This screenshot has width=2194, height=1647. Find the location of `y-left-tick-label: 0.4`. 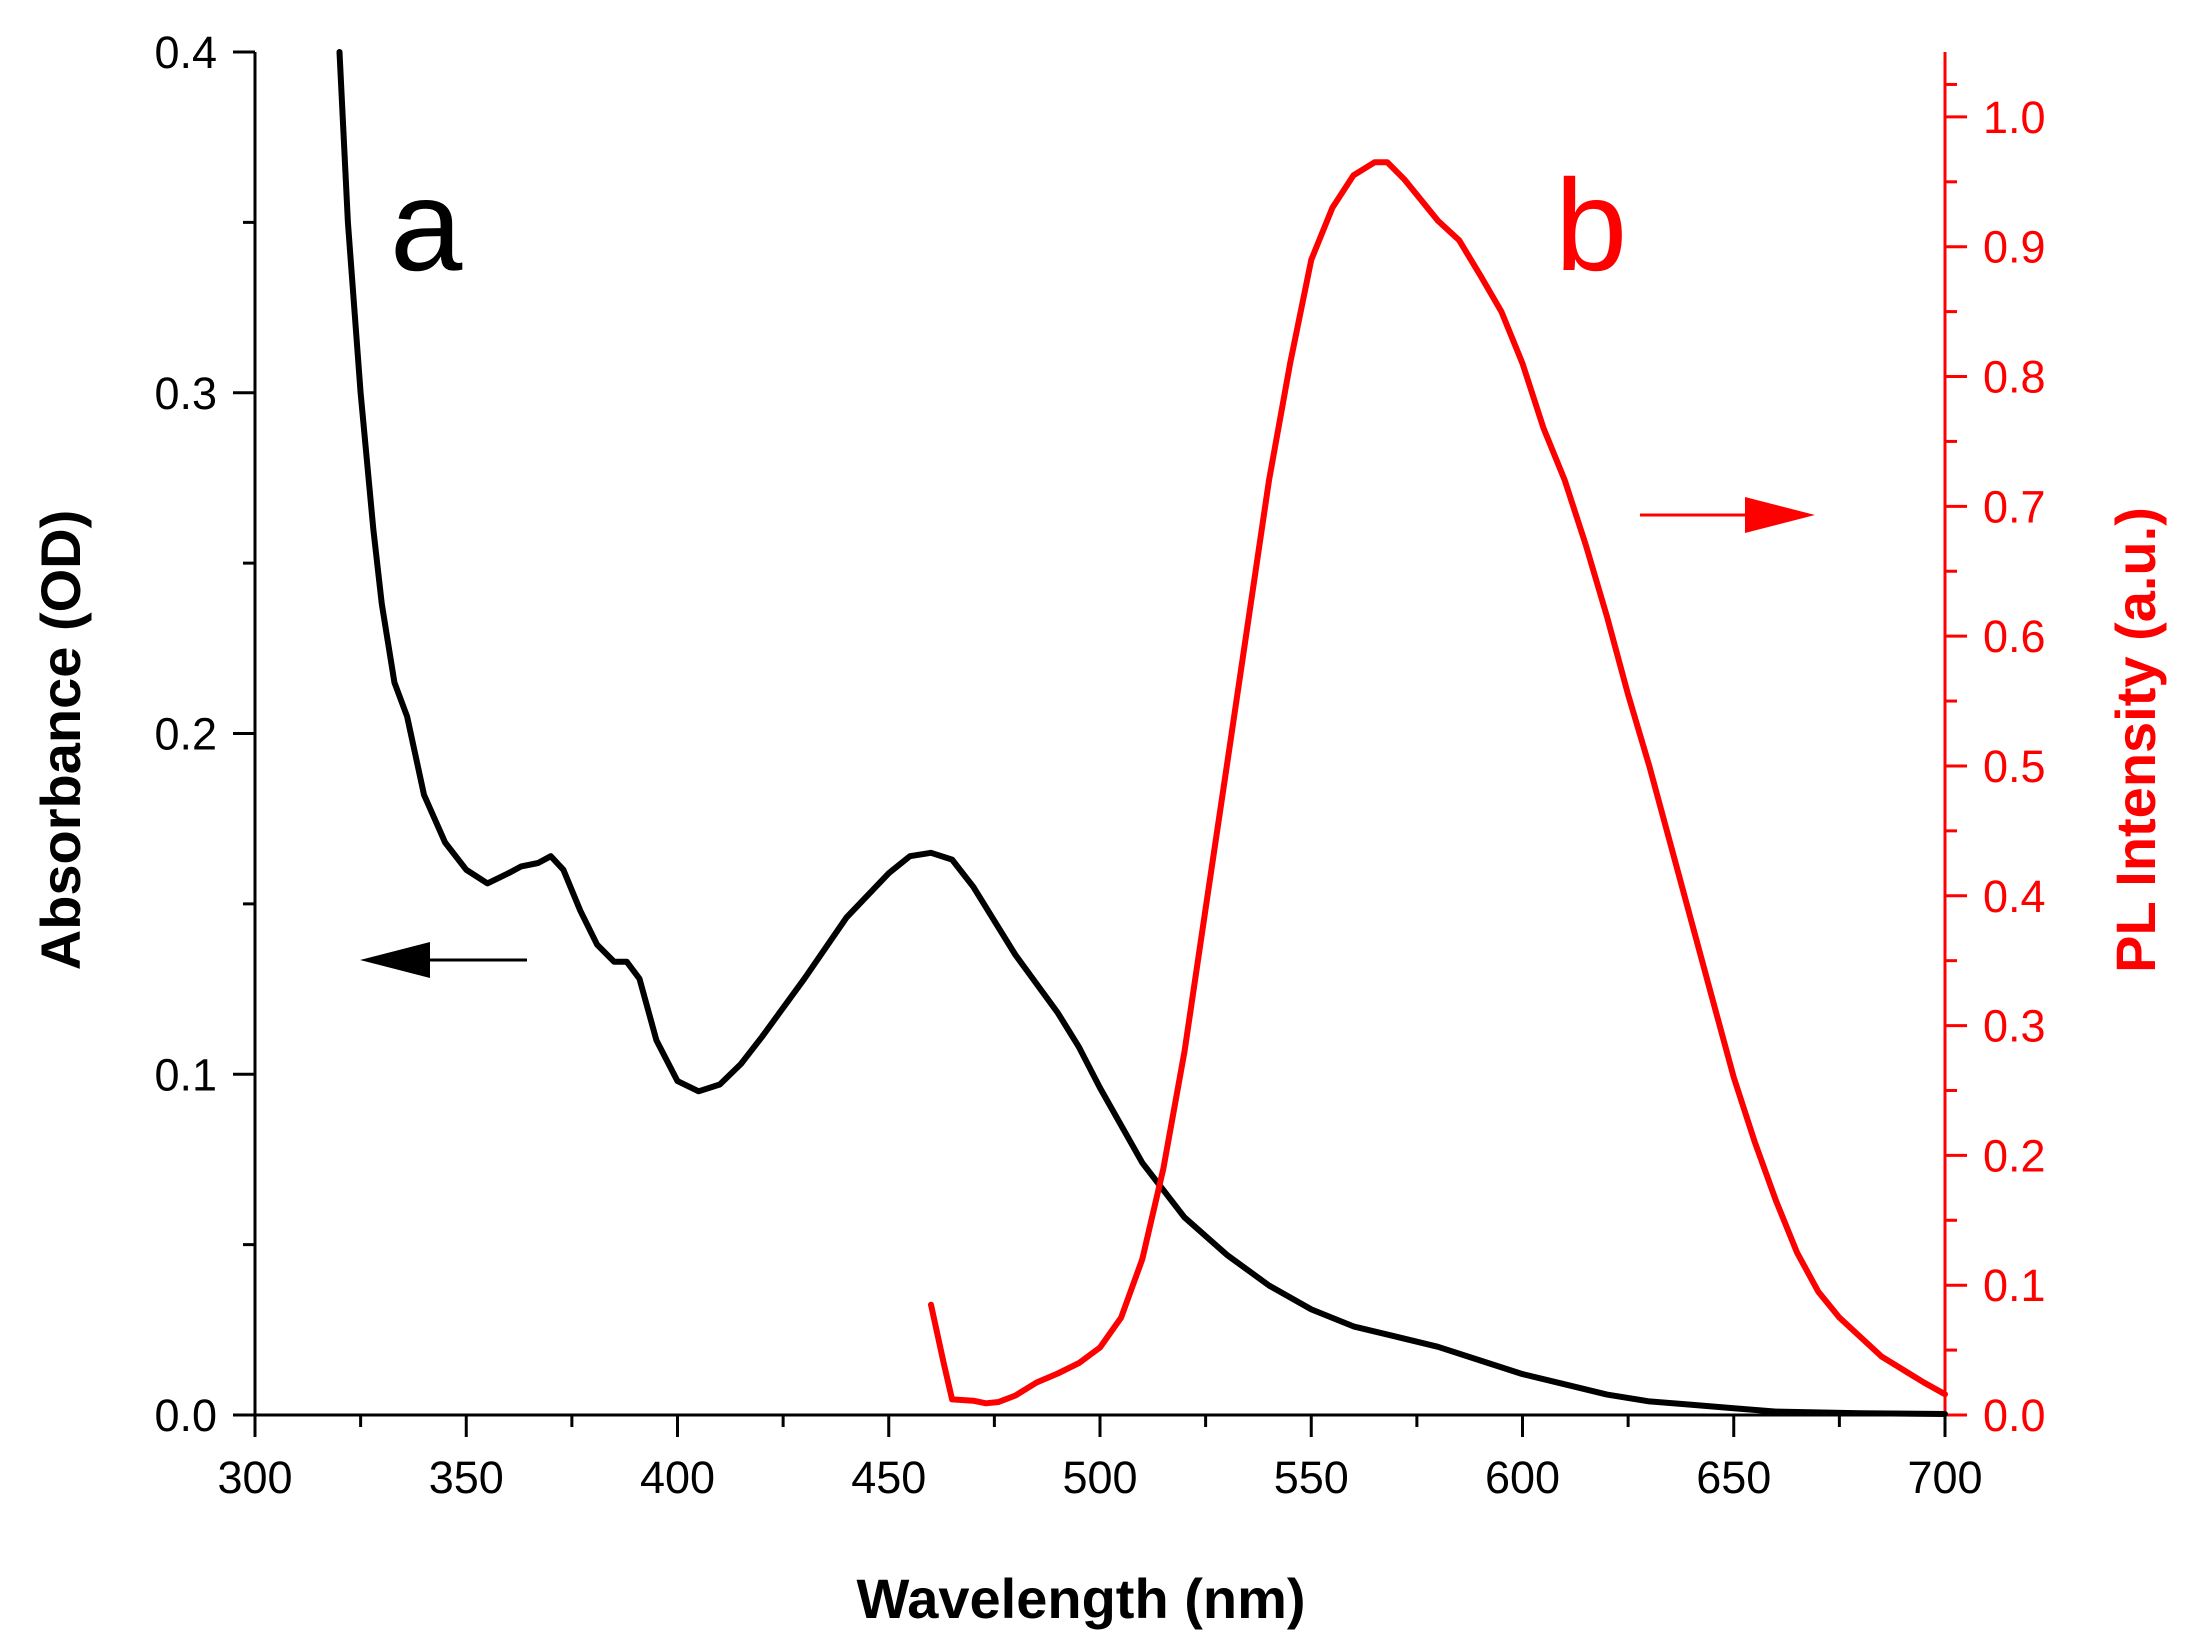

y-left-tick-label: 0.4 is located at coordinates (185, 52).